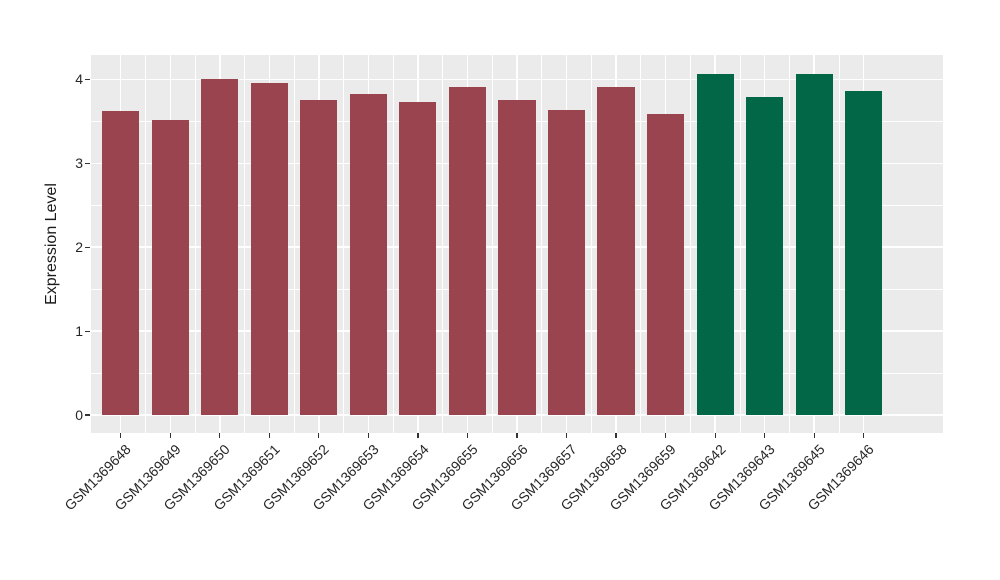 This screenshot has width=1000, height=580. What do you see at coordinates (319, 257) in the screenshot?
I see `bar-GSM1369652` at bounding box center [319, 257].